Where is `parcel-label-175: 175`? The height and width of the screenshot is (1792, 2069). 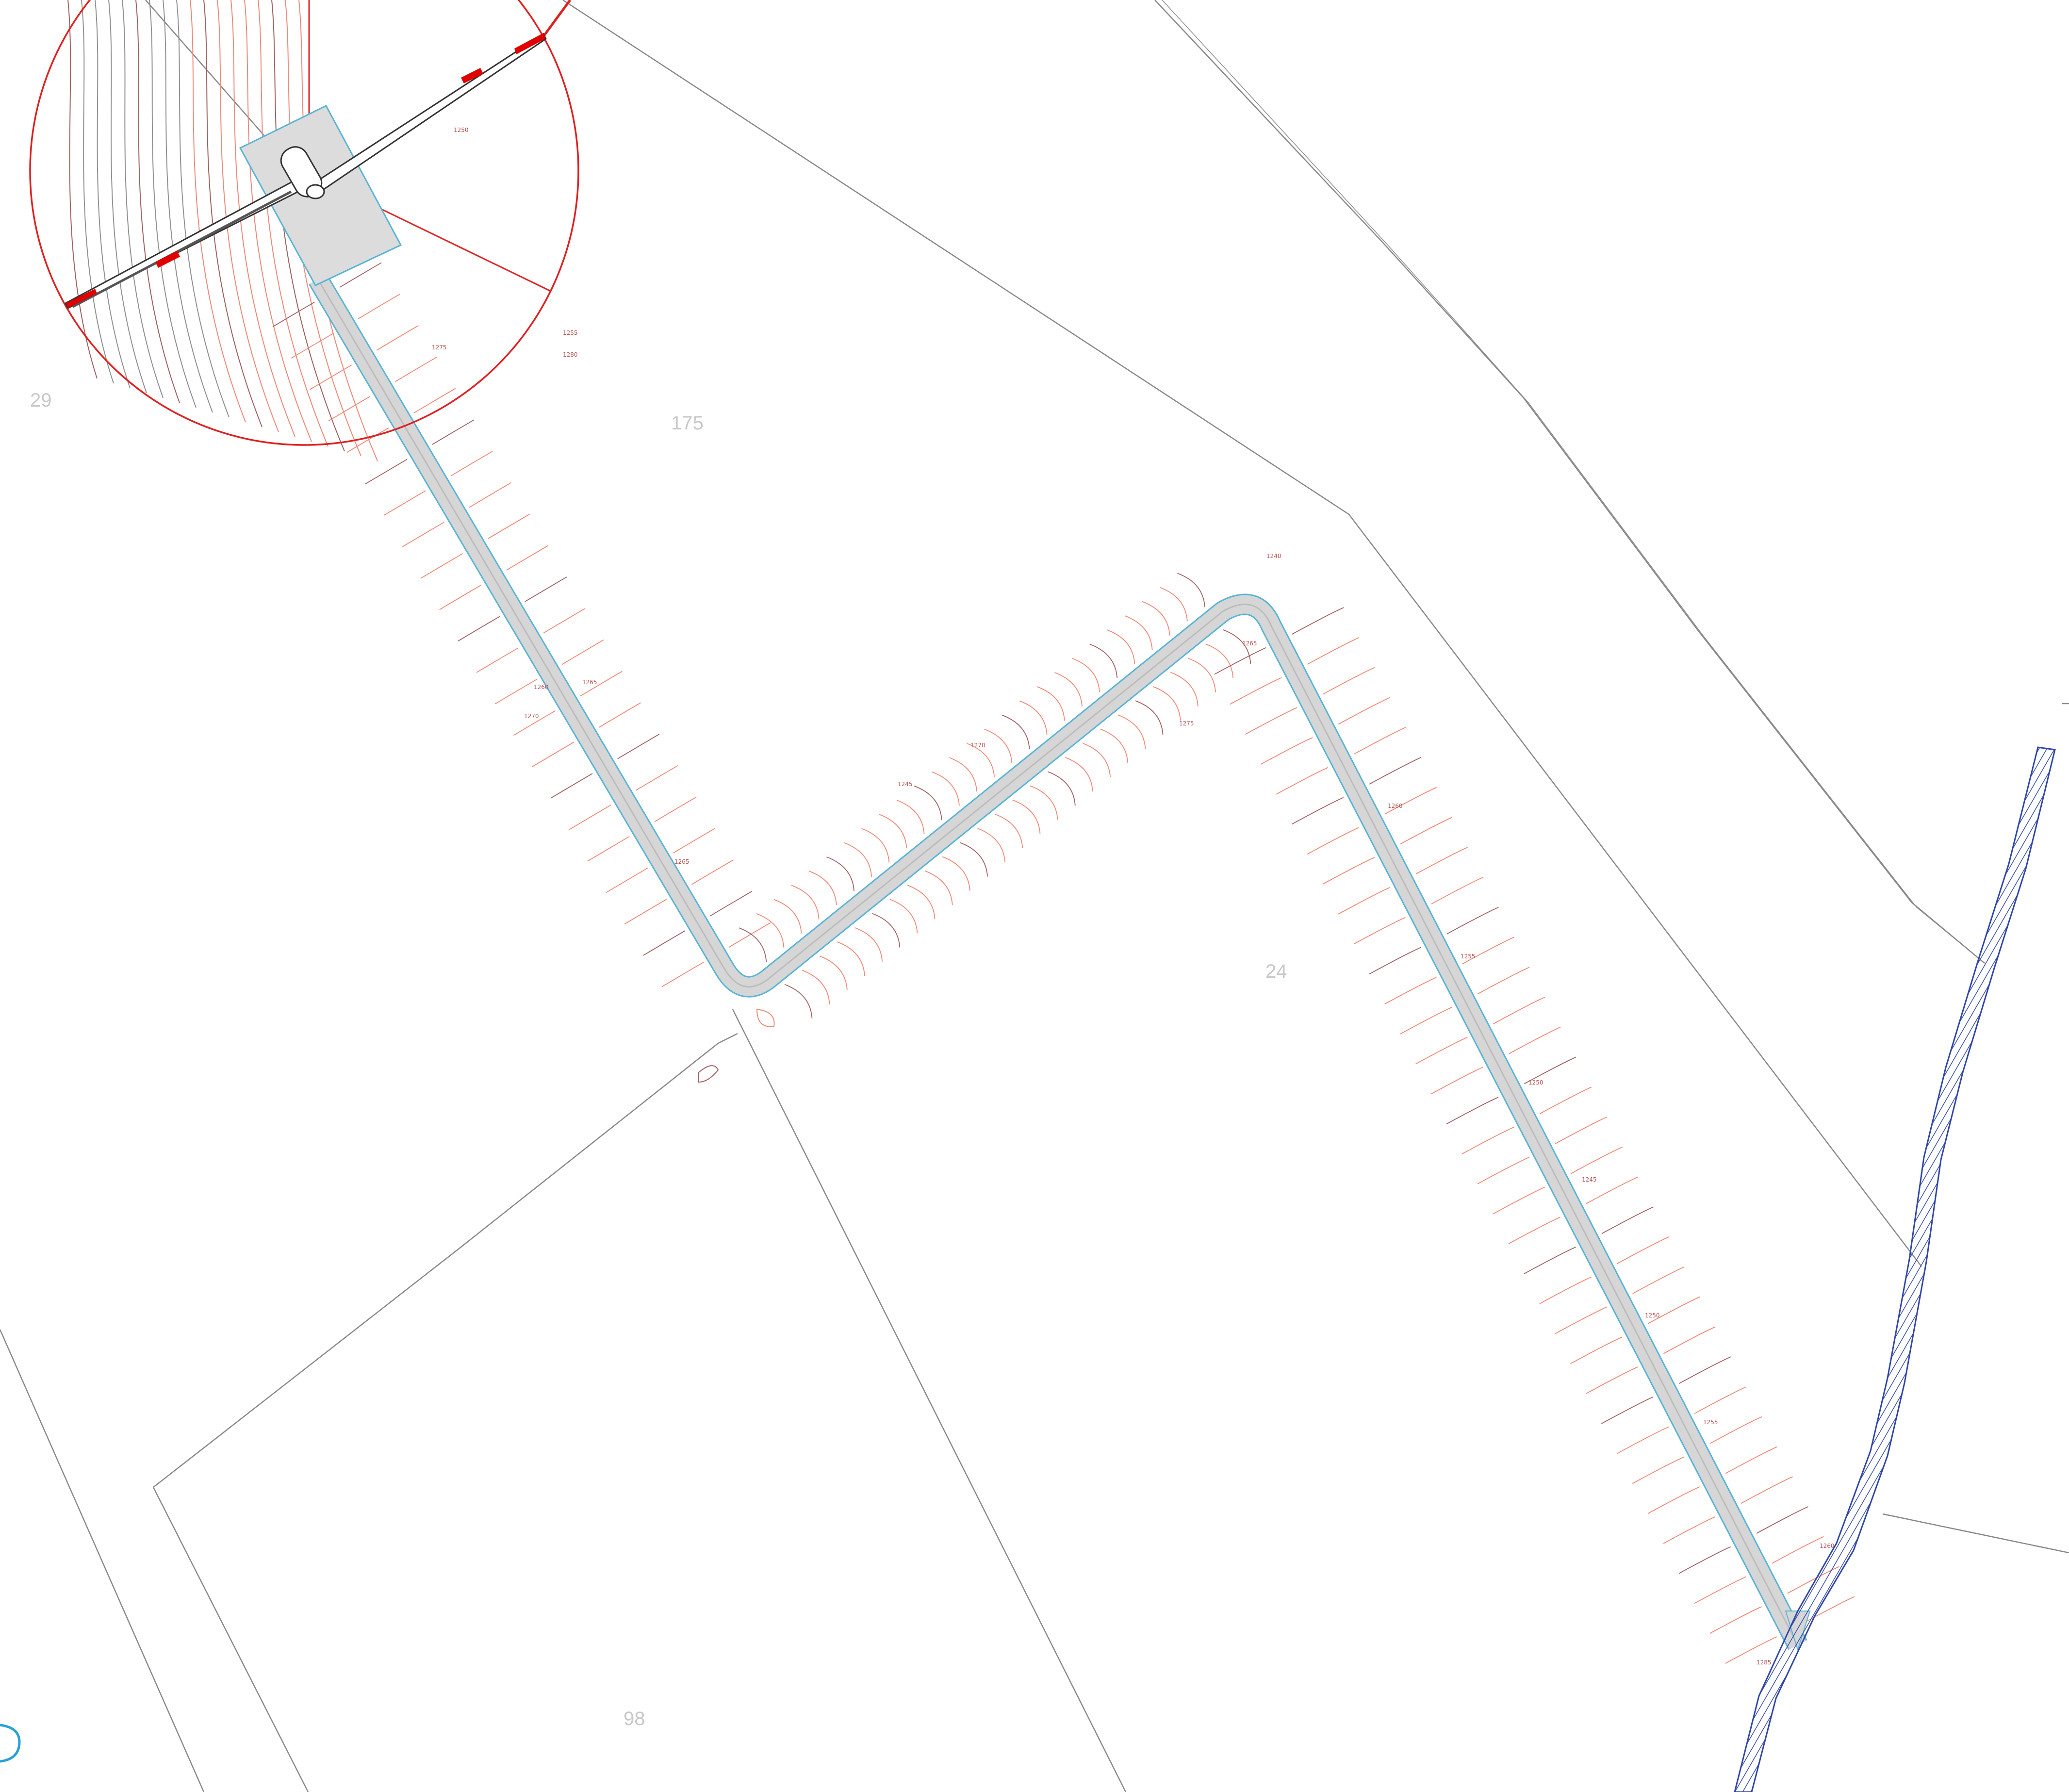
parcel-label-175: 175 is located at coordinates (687, 423).